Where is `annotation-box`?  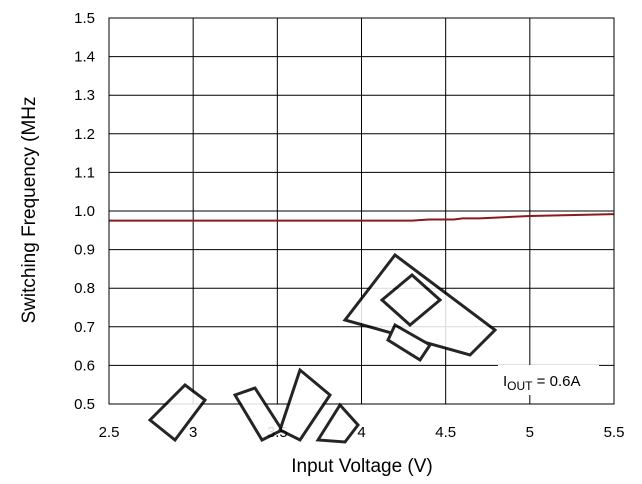 annotation-box is located at coordinates (548, 380).